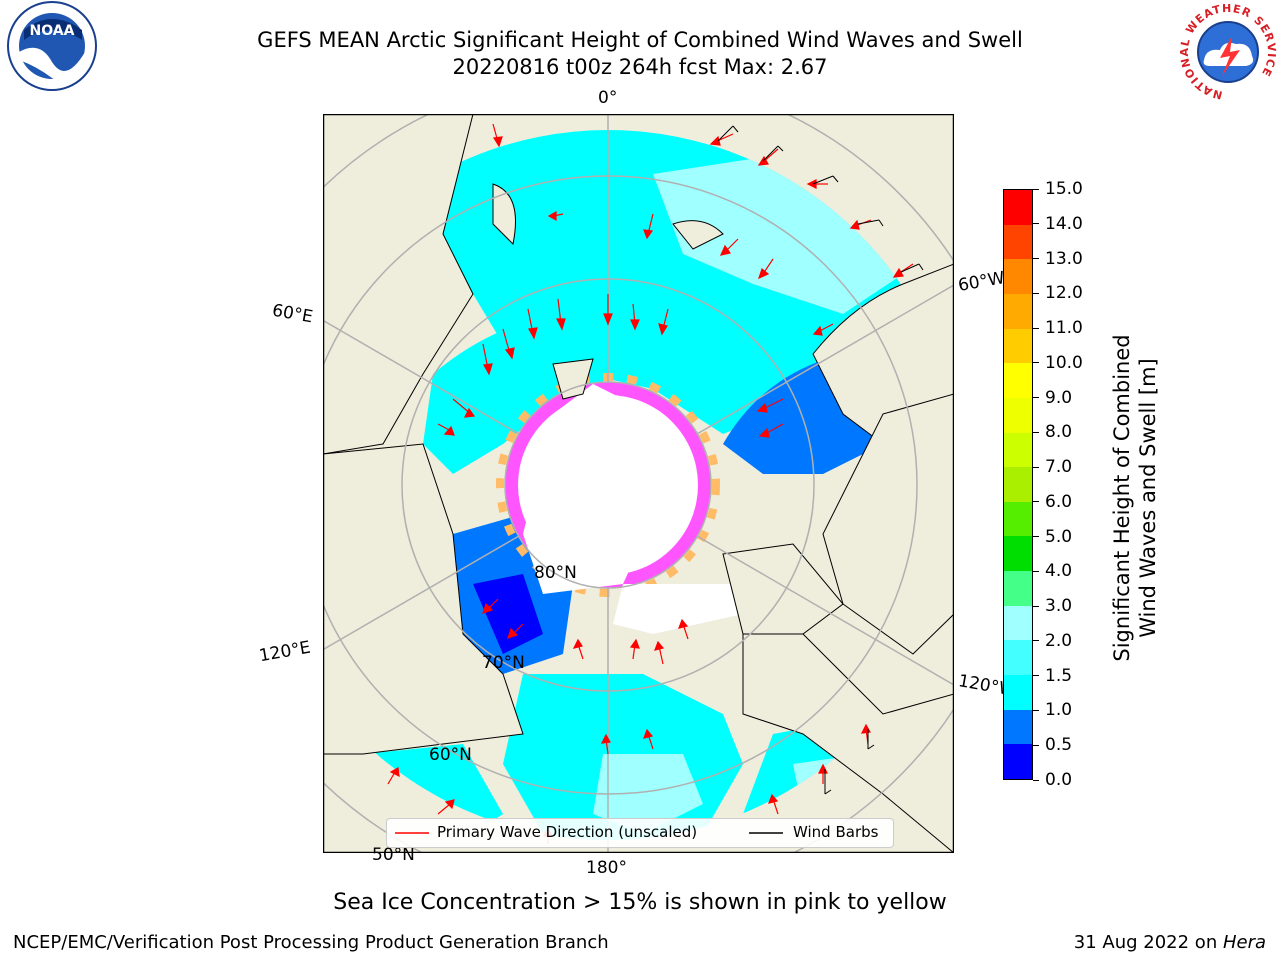 This screenshot has width=1280, height=960. I want to click on footer-date: 31 Aug 2022 on Hera, so click(1170, 942).